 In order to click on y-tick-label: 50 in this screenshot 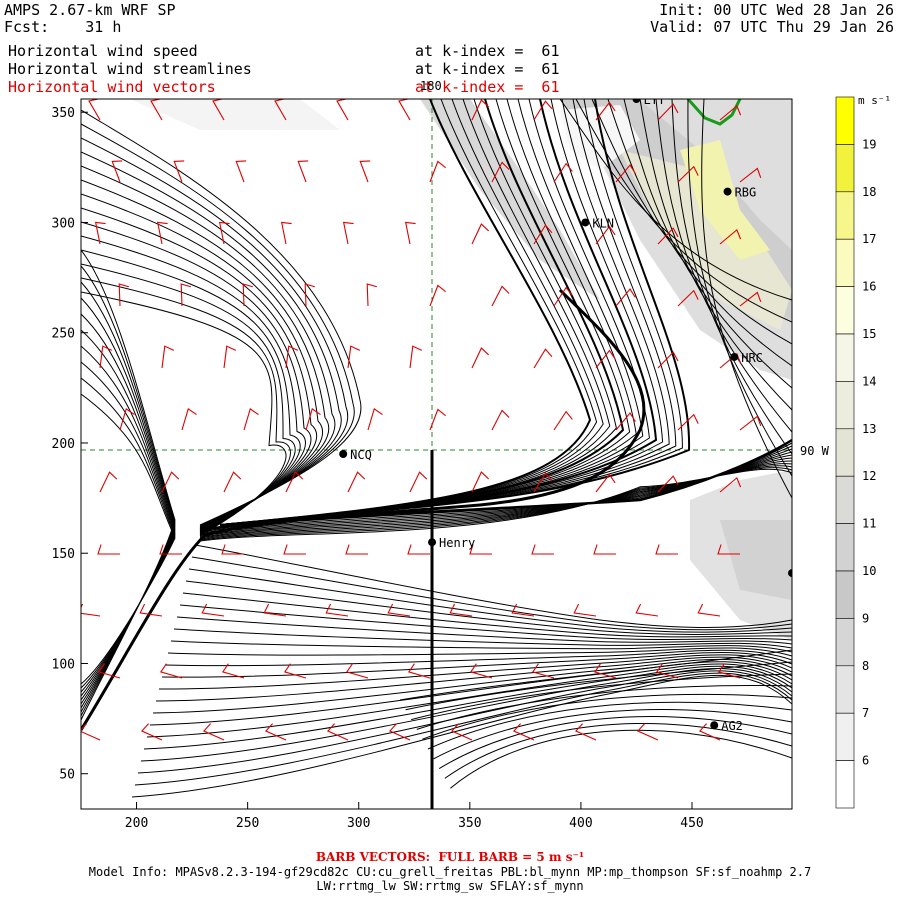, I will do `click(67, 775)`.